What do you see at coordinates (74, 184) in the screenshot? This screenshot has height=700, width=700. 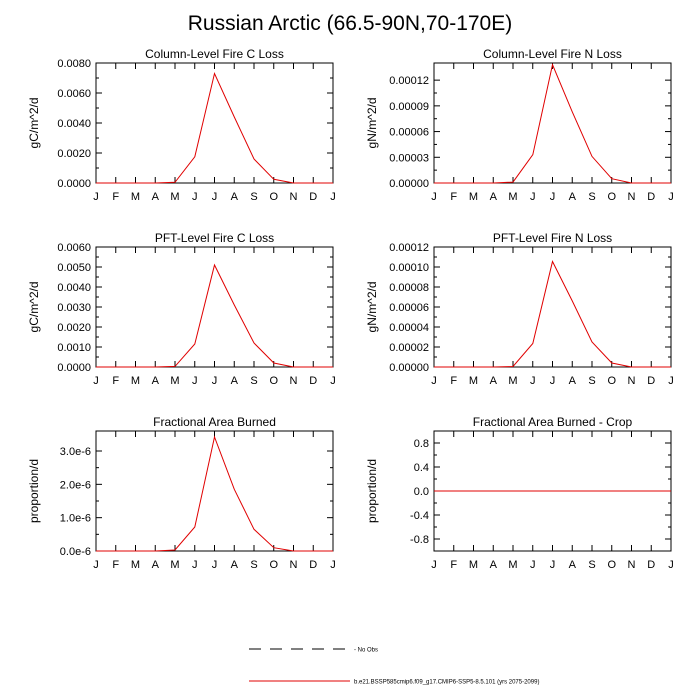 I see `y-tick-label: 0.0000` at bounding box center [74, 184].